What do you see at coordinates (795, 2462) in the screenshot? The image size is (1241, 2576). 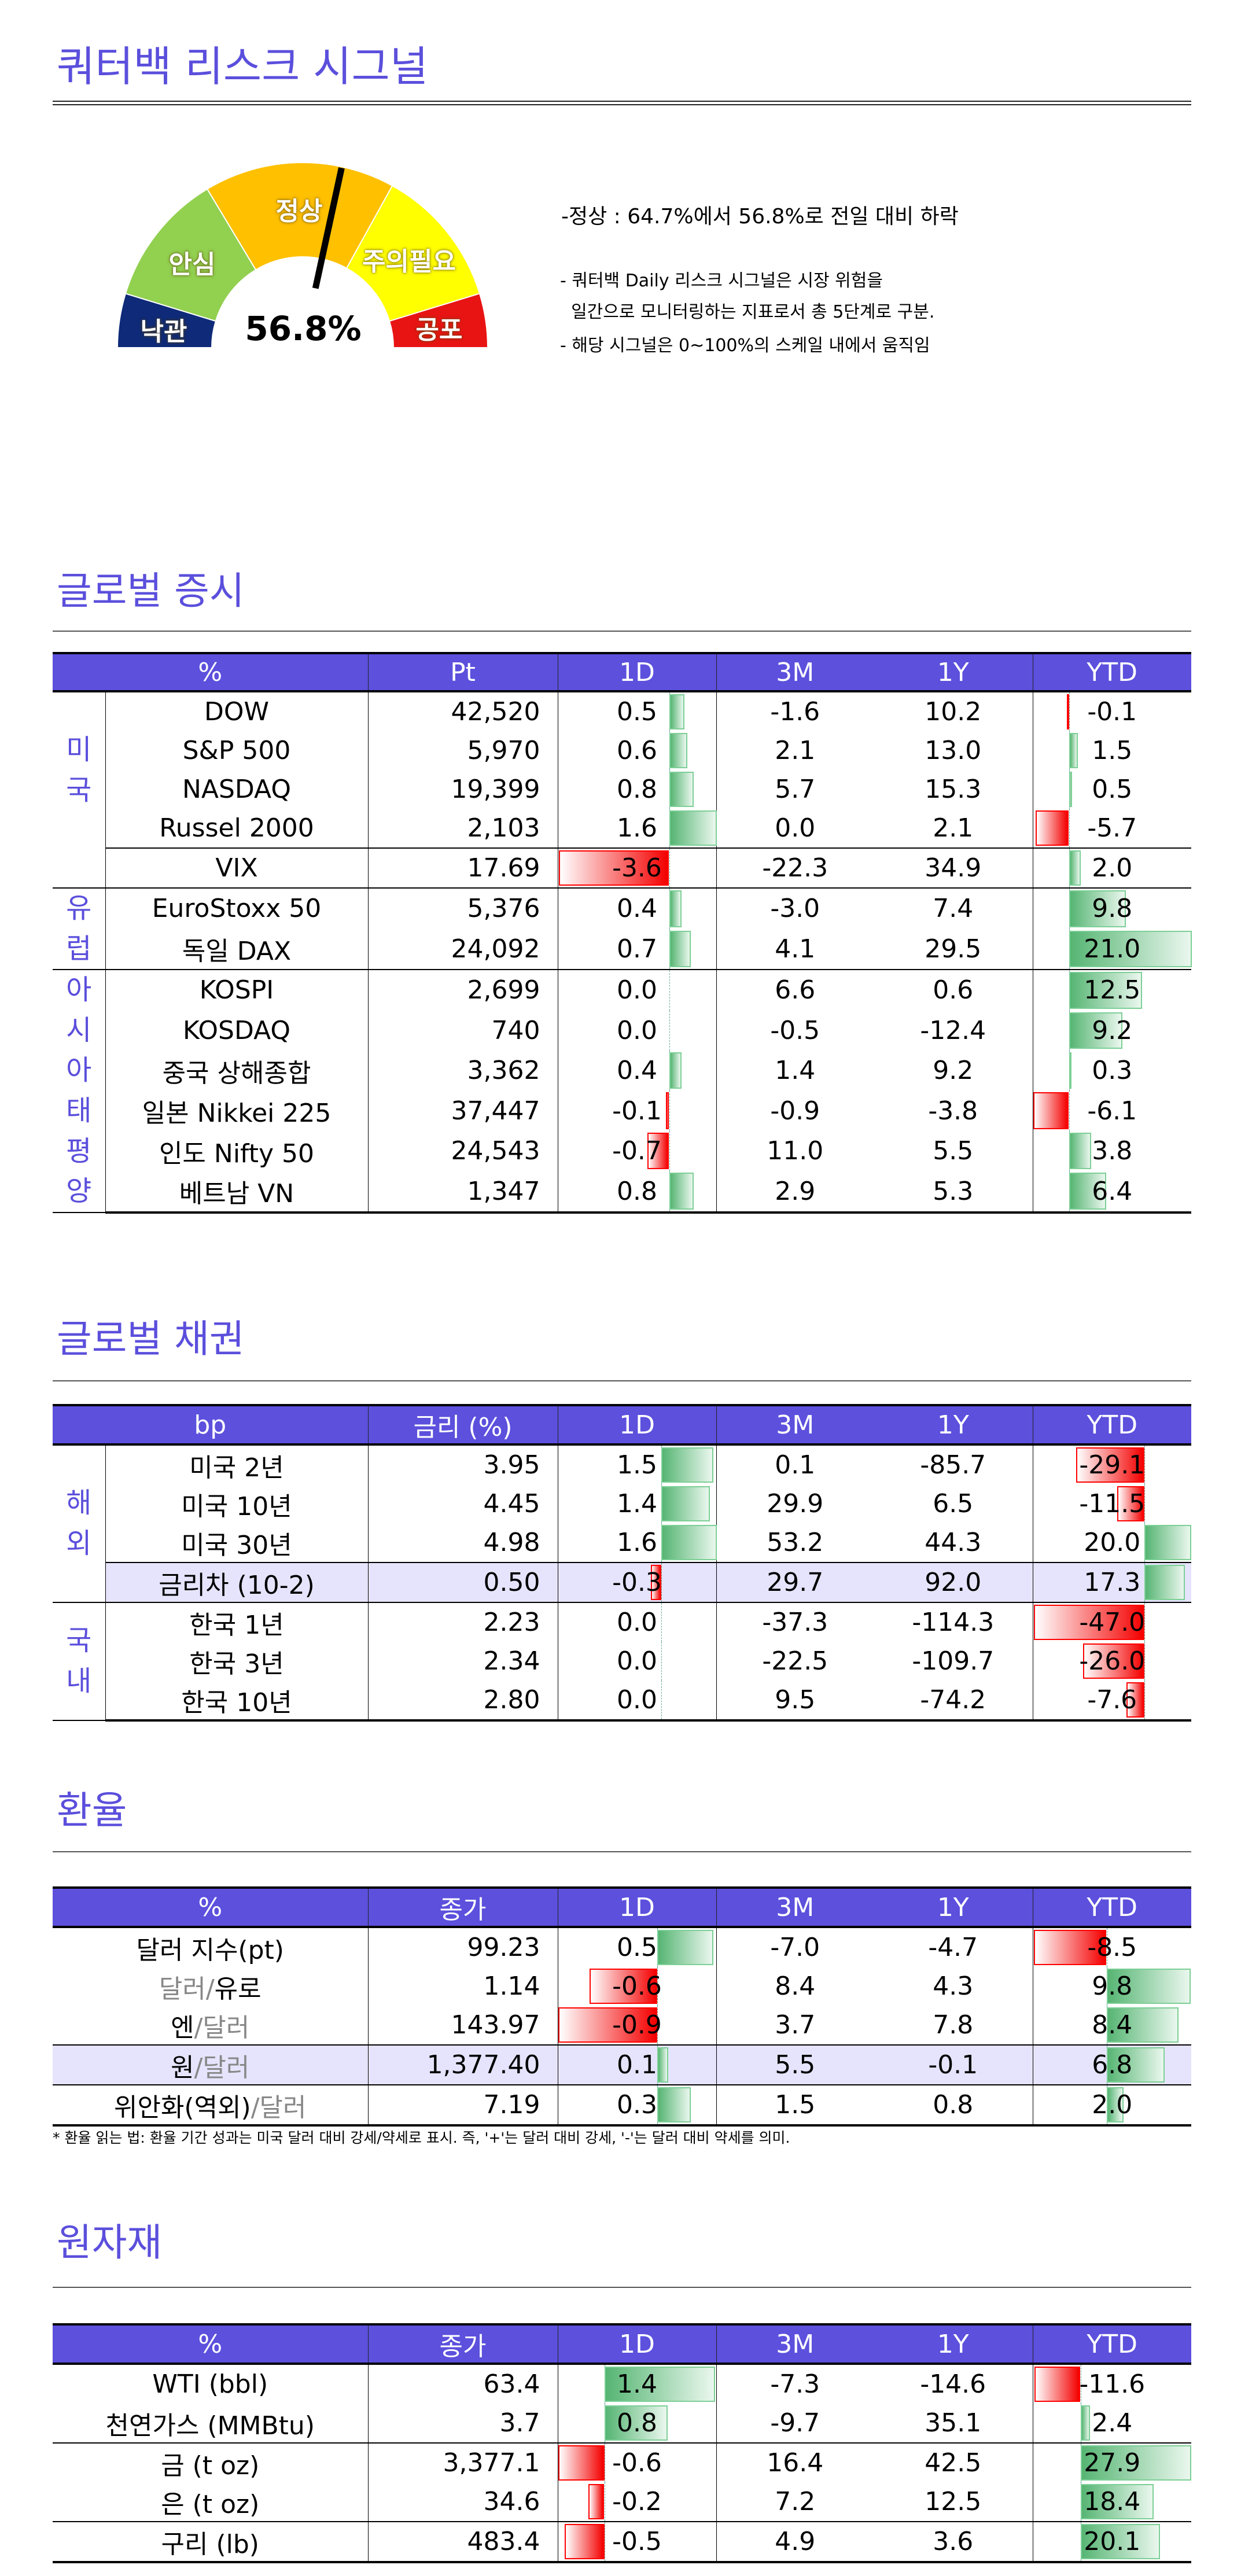 I see `change-3m: 16.4` at bounding box center [795, 2462].